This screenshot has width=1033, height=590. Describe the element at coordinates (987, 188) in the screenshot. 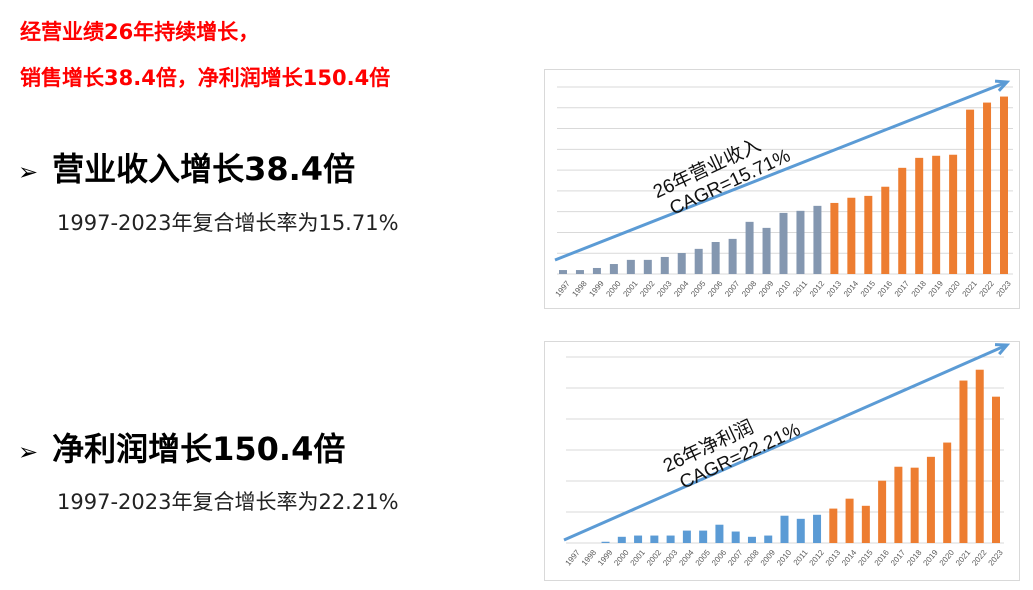

I see `bar-2022` at that location.